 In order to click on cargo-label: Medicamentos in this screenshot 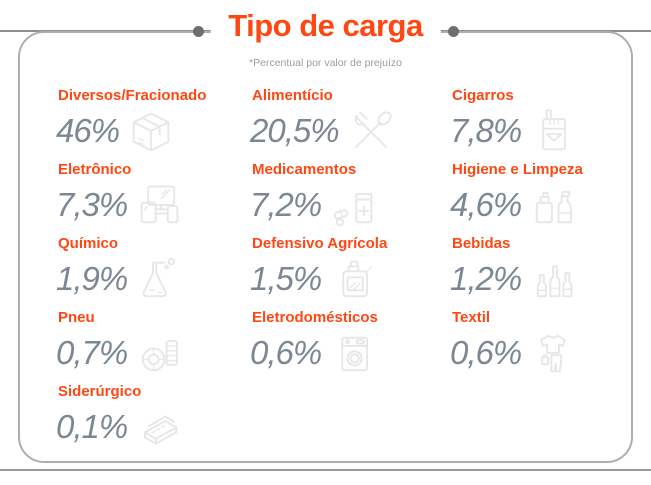, I will do `click(304, 169)`.